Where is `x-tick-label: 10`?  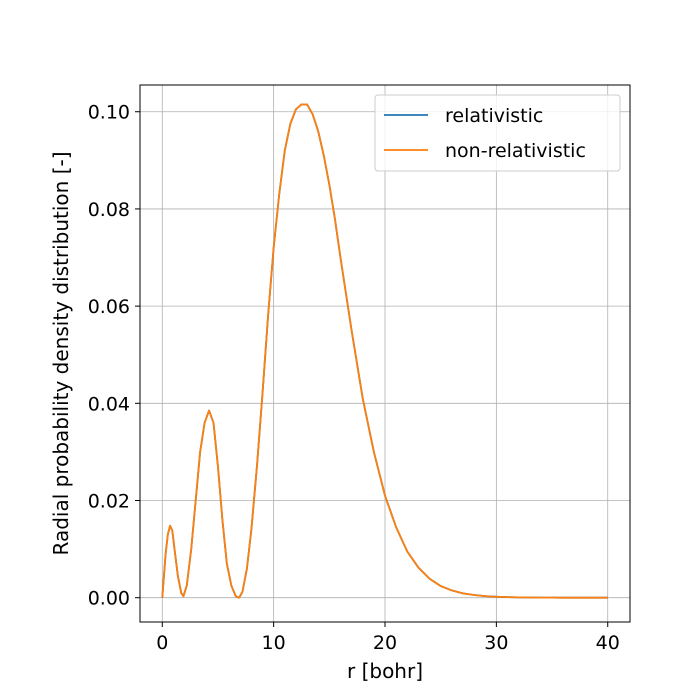 x-tick-label: 10 is located at coordinates (274, 643).